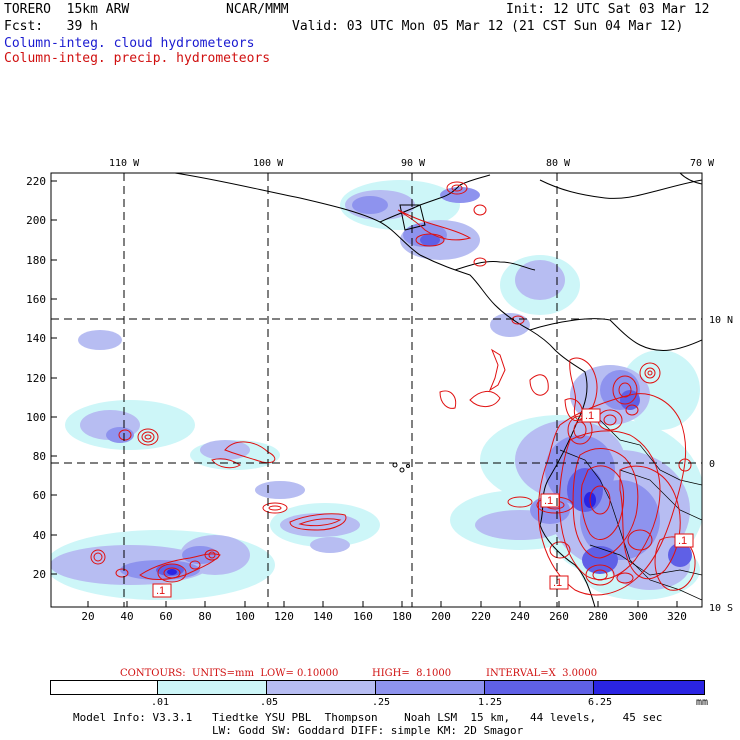 The width and height of the screenshot is (740, 740). I want to click on x-tick-label: 100, so click(245, 615).